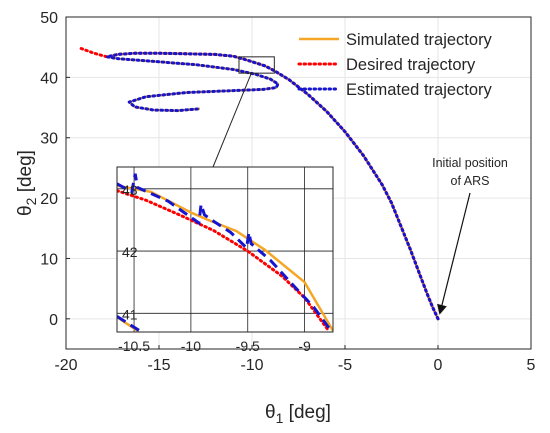 The width and height of the screenshot is (550, 433). Describe the element at coordinates (25, 174) in the screenshot. I see `y-axis-title-unit: [deg]` at that location.